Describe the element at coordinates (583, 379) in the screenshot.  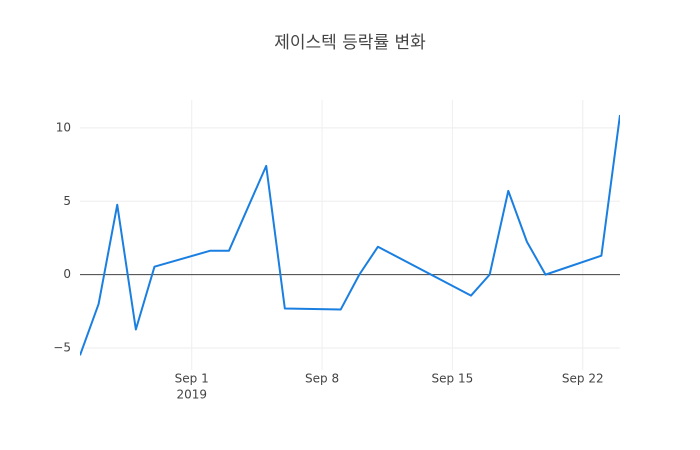
I see `x-tick-label: Sep 22` at that location.